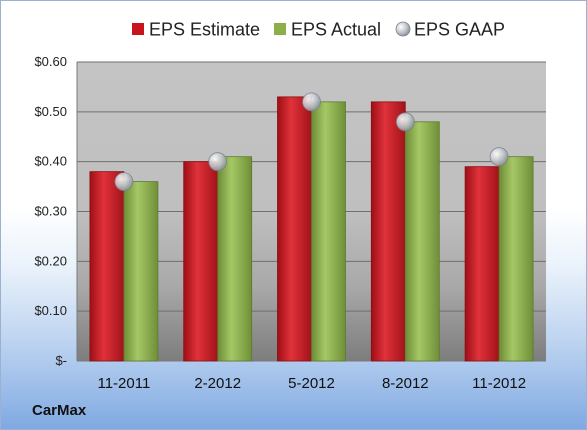  What do you see at coordinates (405, 383) in the screenshot?
I see `x-tick-label: 8-2012` at bounding box center [405, 383].